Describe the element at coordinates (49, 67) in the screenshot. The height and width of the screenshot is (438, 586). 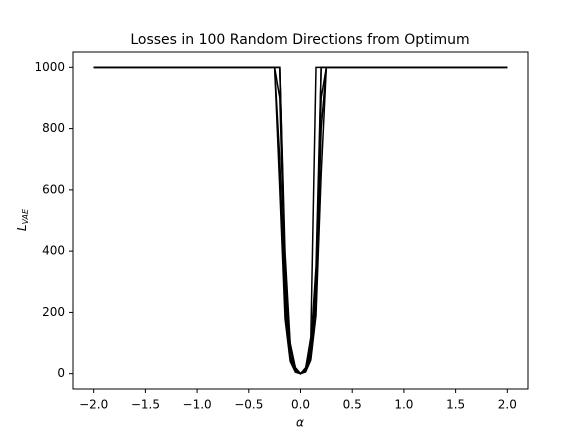
I see `y-tick-label: 1000` at that location.